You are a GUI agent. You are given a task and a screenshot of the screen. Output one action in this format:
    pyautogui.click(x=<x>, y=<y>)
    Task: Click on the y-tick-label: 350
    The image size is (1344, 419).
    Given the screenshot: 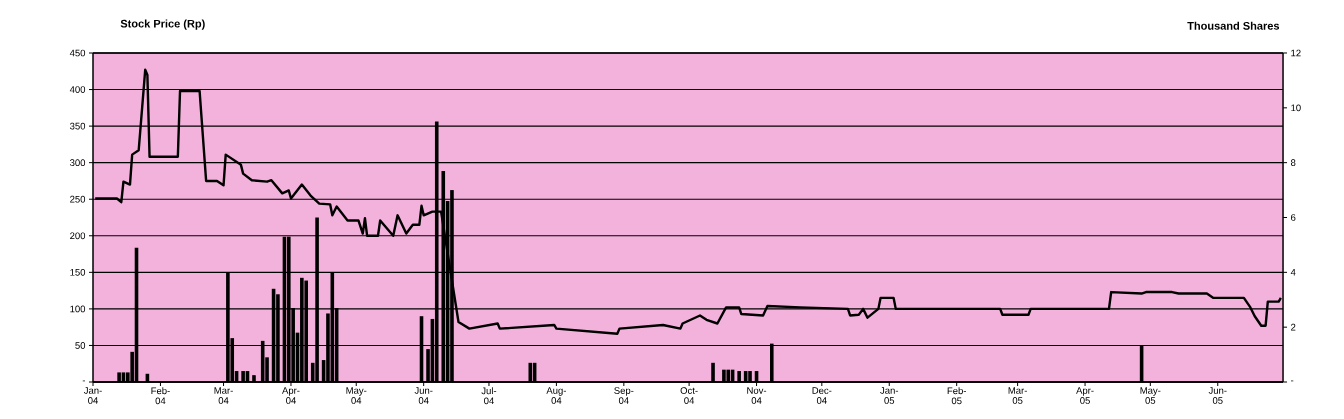 What is the action you would take?
    pyautogui.click(x=77, y=126)
    